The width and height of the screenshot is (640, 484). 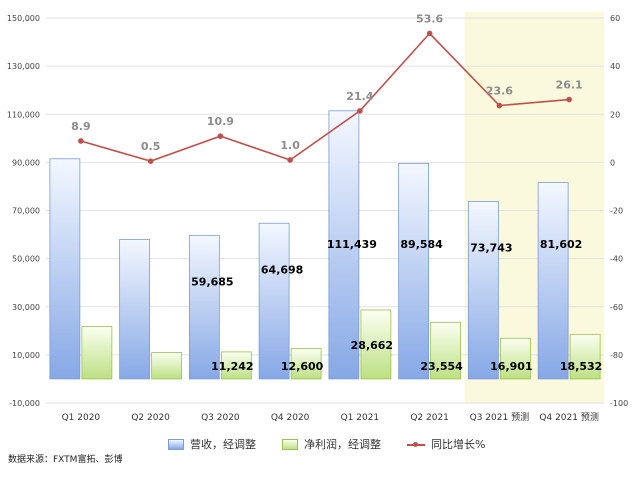 What do you see at coordinates (26, 211) in the screenshot?
I see `left-axis-tick: 70,000` at bounding box center [26, 211].